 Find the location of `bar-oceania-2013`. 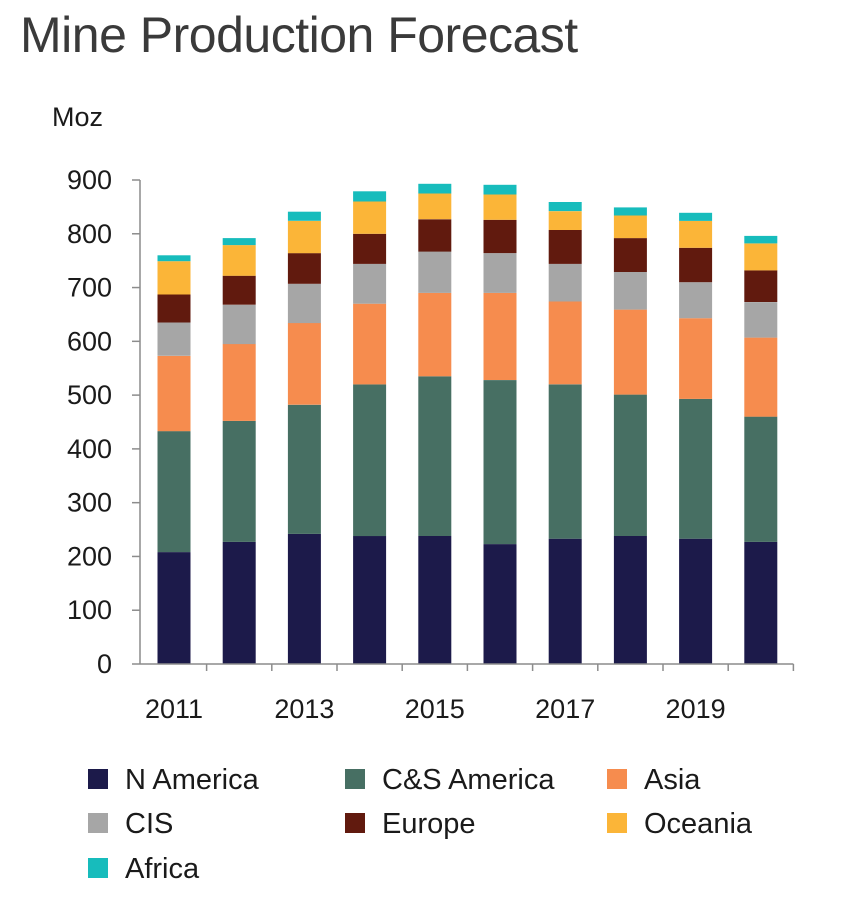

bar-oceania-2013 is located at coordinates (304, 237).